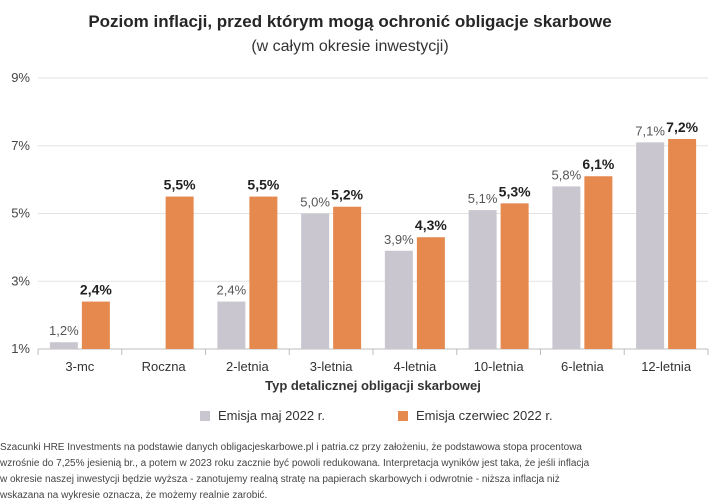 The width and height of the screenshot is (720, 504). I want to click on legend-label-may: Emisja maj 2022 r., so click(271, 415).